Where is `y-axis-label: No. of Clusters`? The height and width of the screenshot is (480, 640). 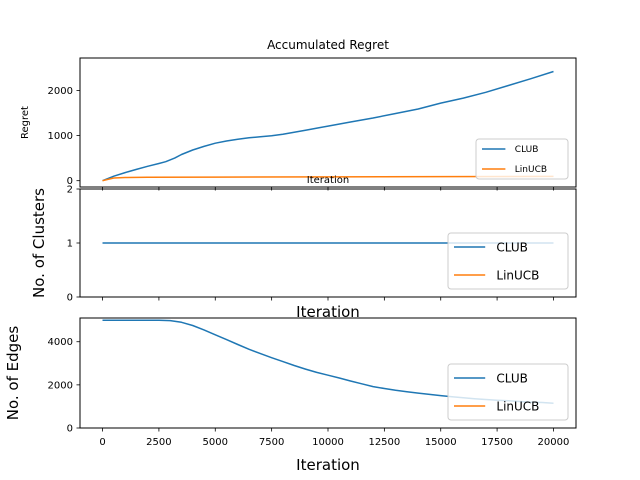
y-axis-label: No. of Clusters is located at coordinates (39, 243).